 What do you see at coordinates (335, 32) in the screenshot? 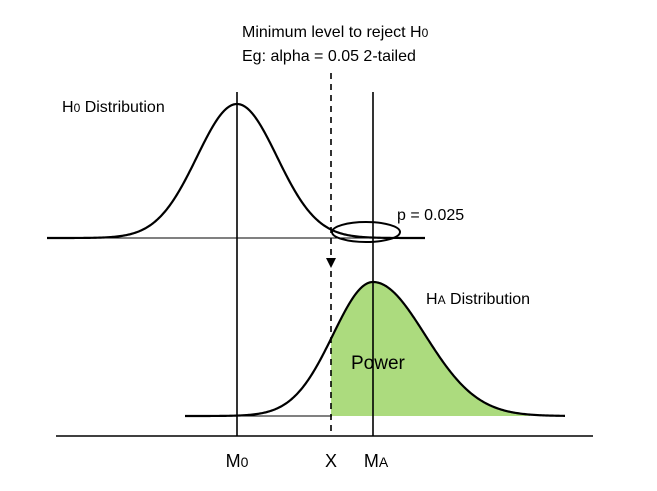
I see `annotation-line-1: Minimum level to reject H0` at bounding box center [335, 32].